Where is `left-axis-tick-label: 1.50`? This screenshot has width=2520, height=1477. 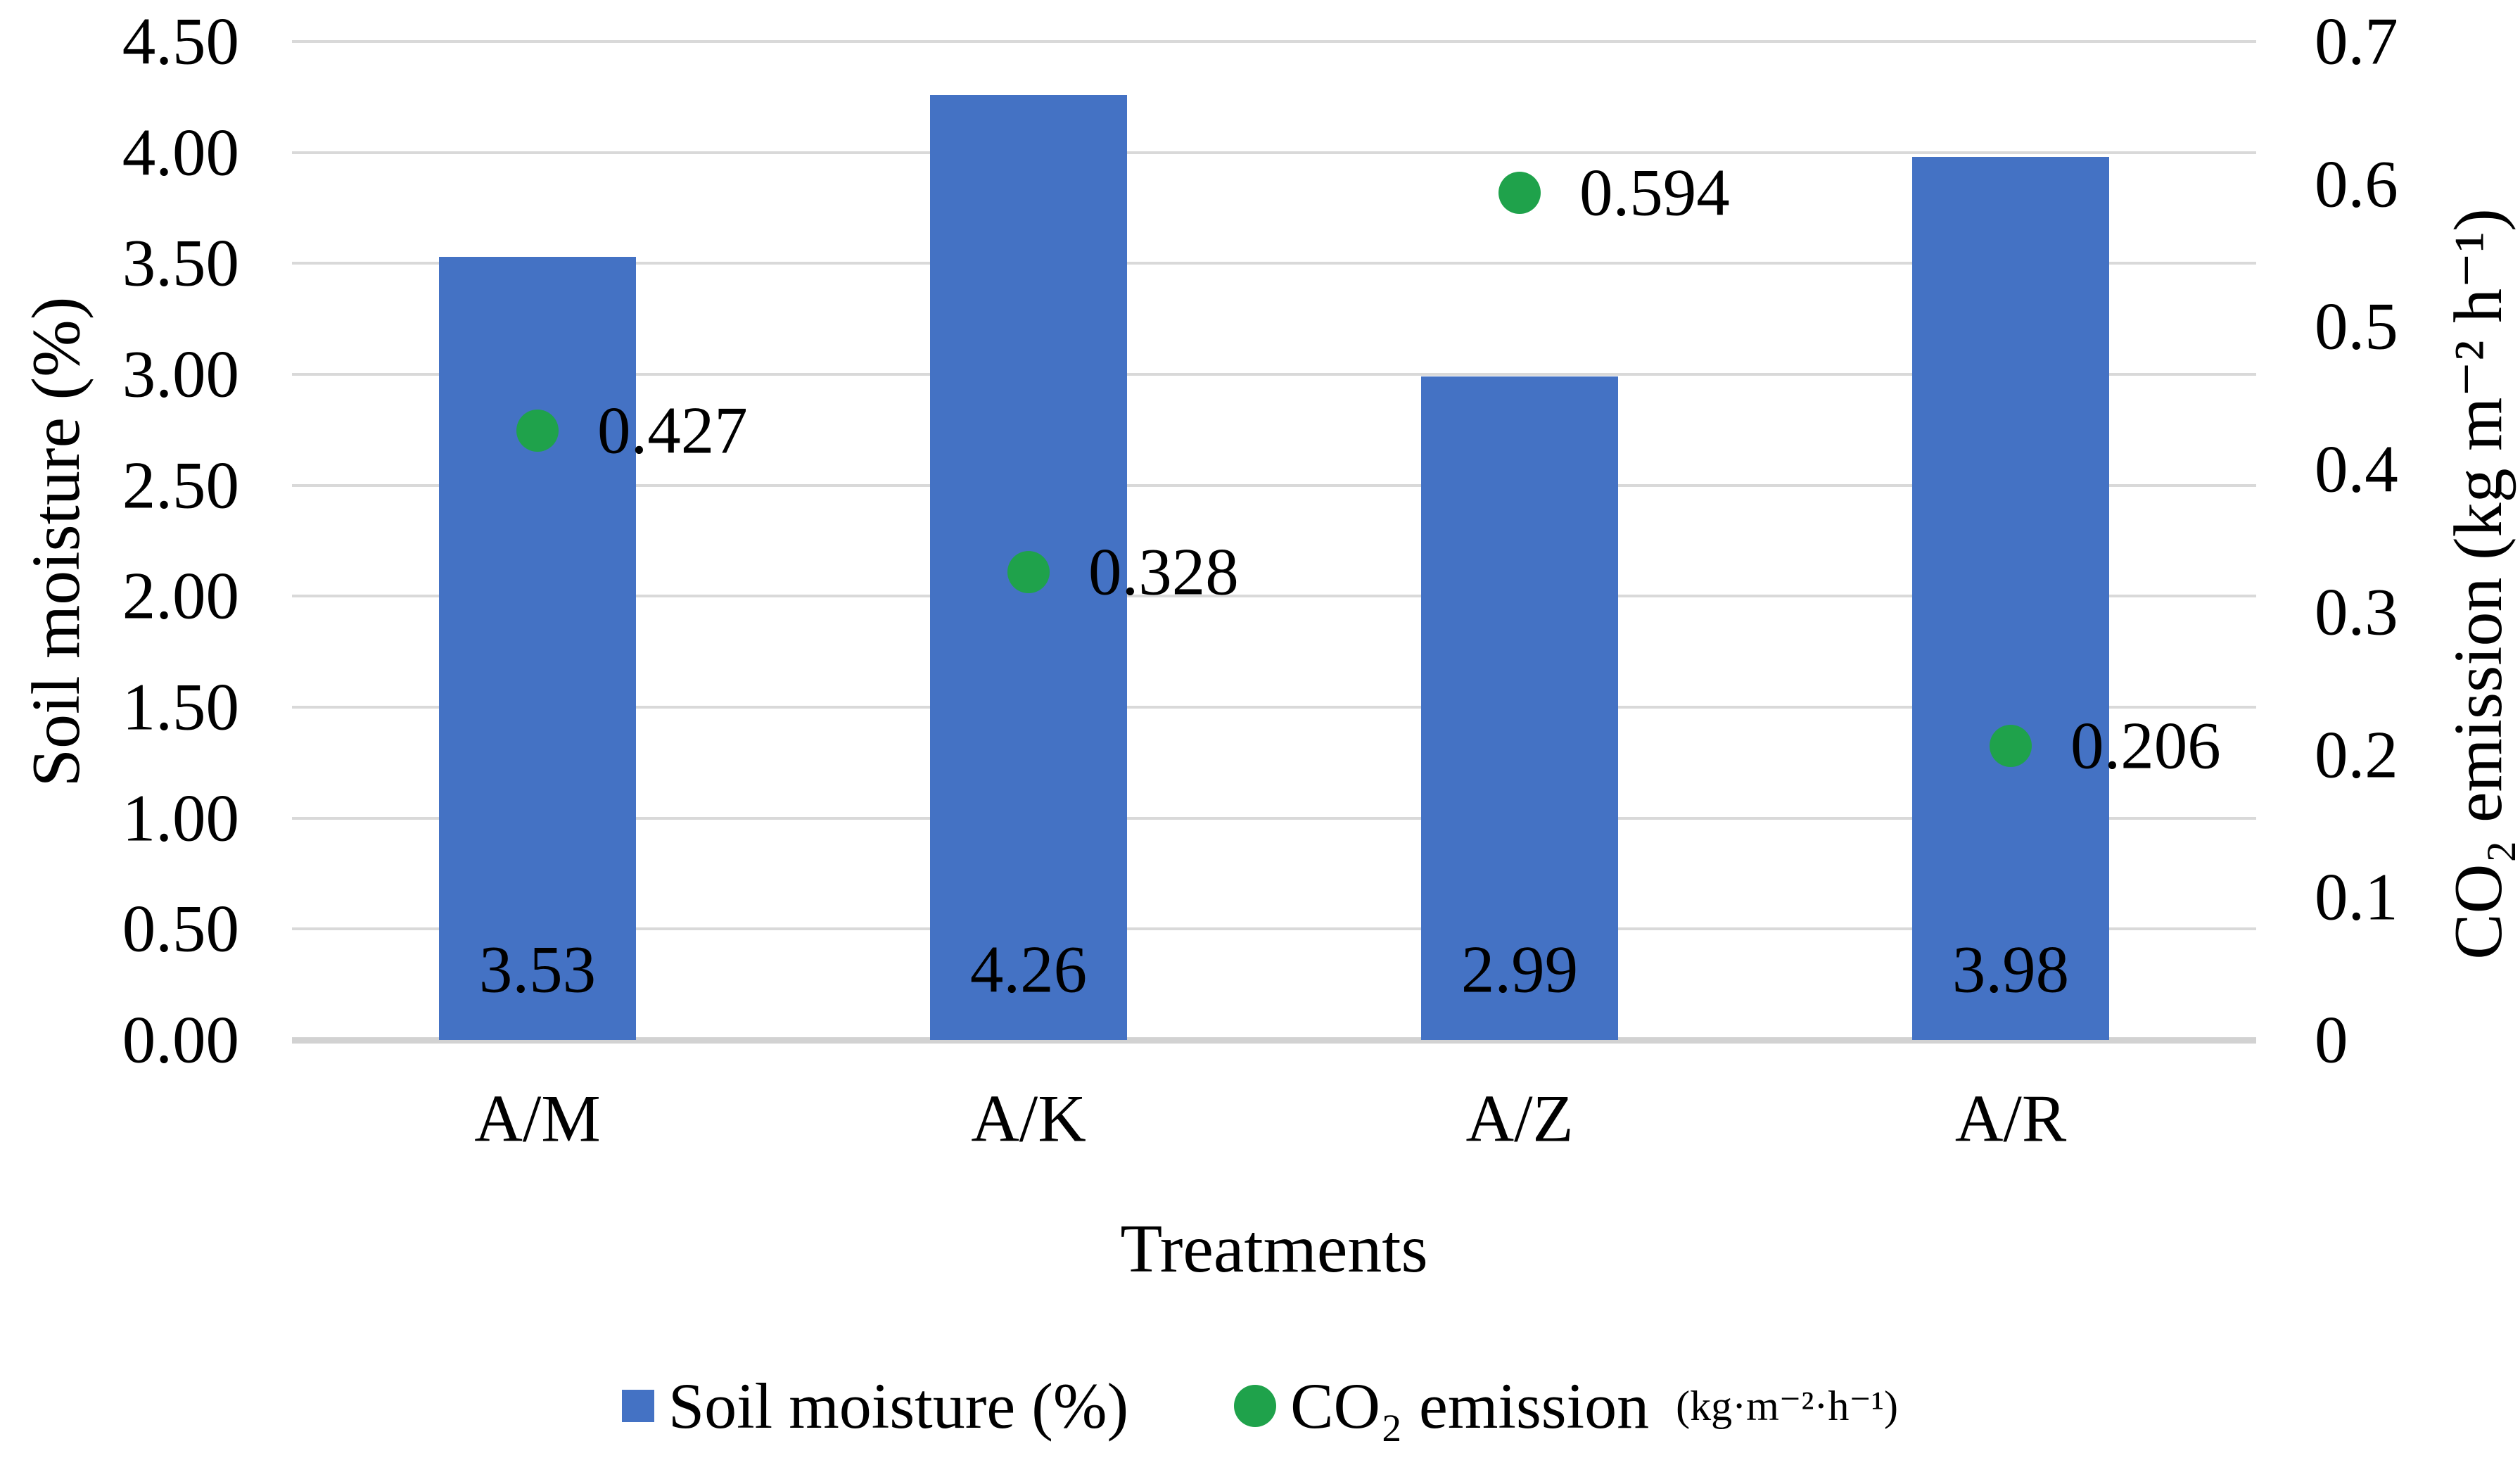 left-axis-tick-label: 1.50 is located at coordinates (181, 706).